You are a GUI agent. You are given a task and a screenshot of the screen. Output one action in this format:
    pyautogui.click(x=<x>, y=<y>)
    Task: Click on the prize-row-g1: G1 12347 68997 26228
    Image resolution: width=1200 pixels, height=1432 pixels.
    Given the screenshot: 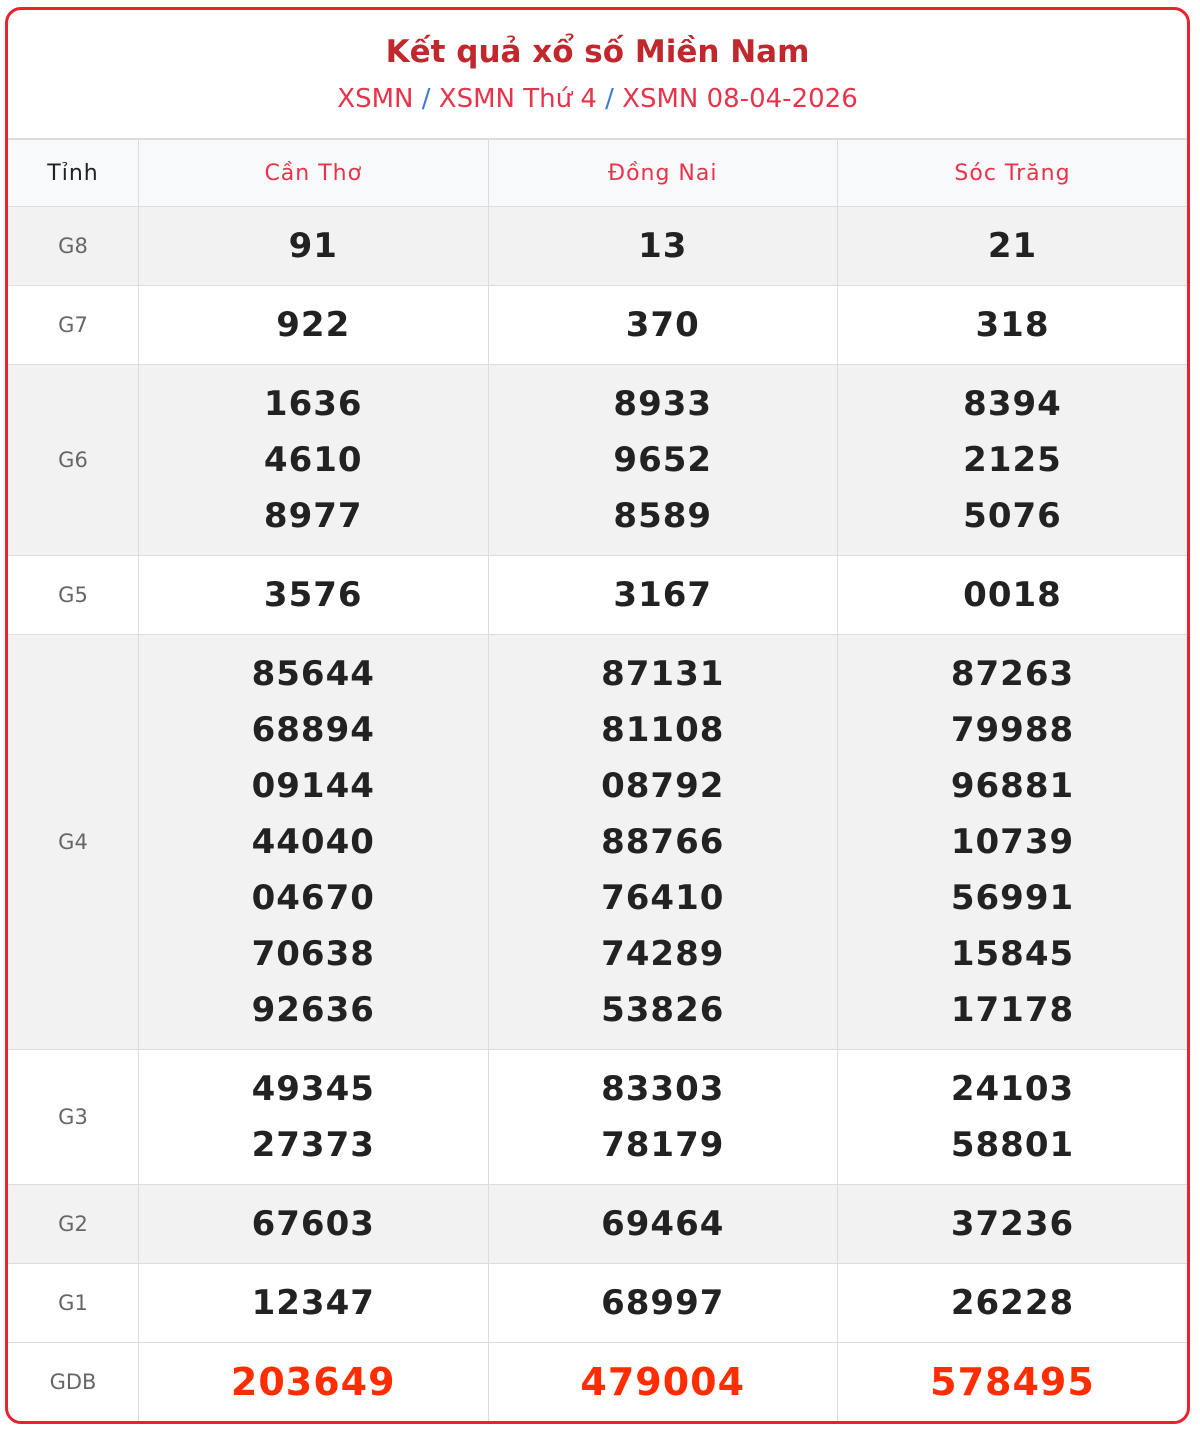 What is the action you would take?
    pyautogui.click(x=597, y=1303)
    